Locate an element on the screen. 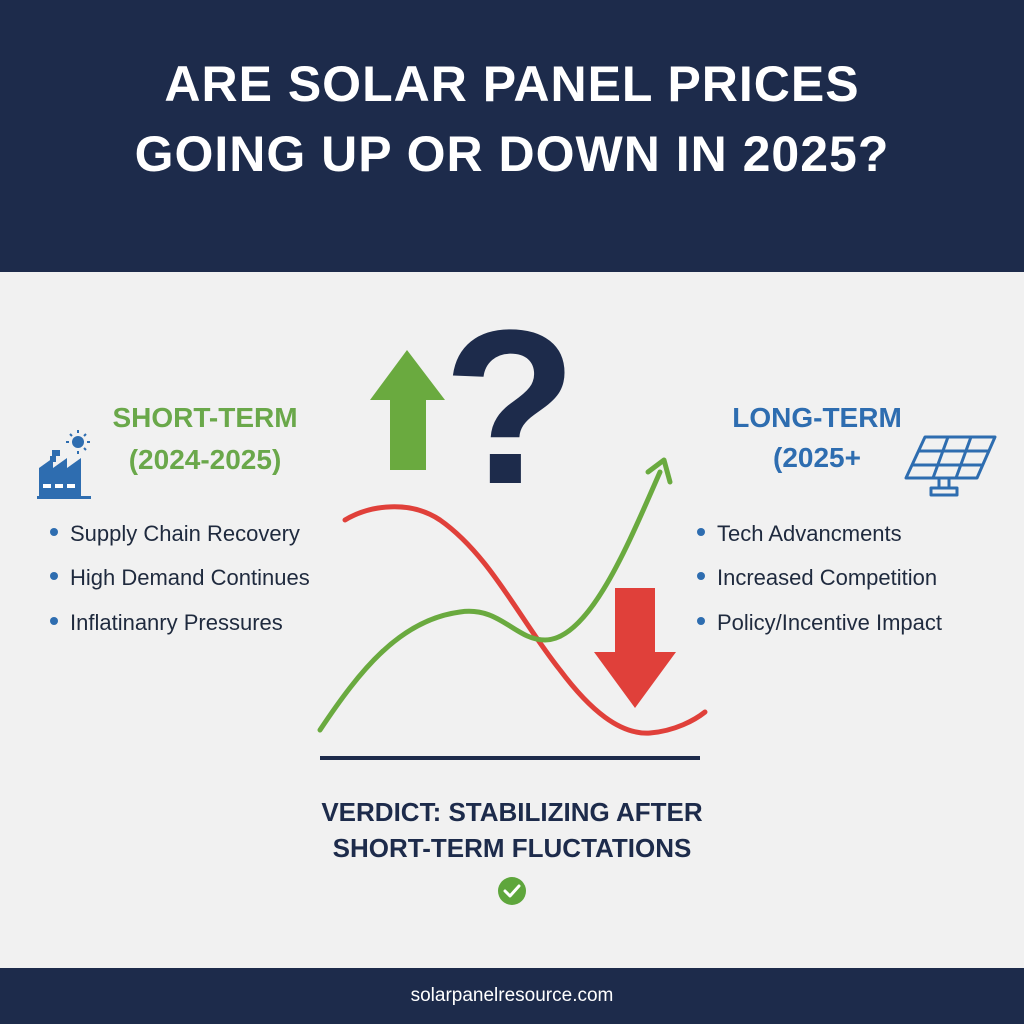 The width and height of the screenshot is (1024, 1024). list-item: High Demand Continues is located at coordinates (180, 578).